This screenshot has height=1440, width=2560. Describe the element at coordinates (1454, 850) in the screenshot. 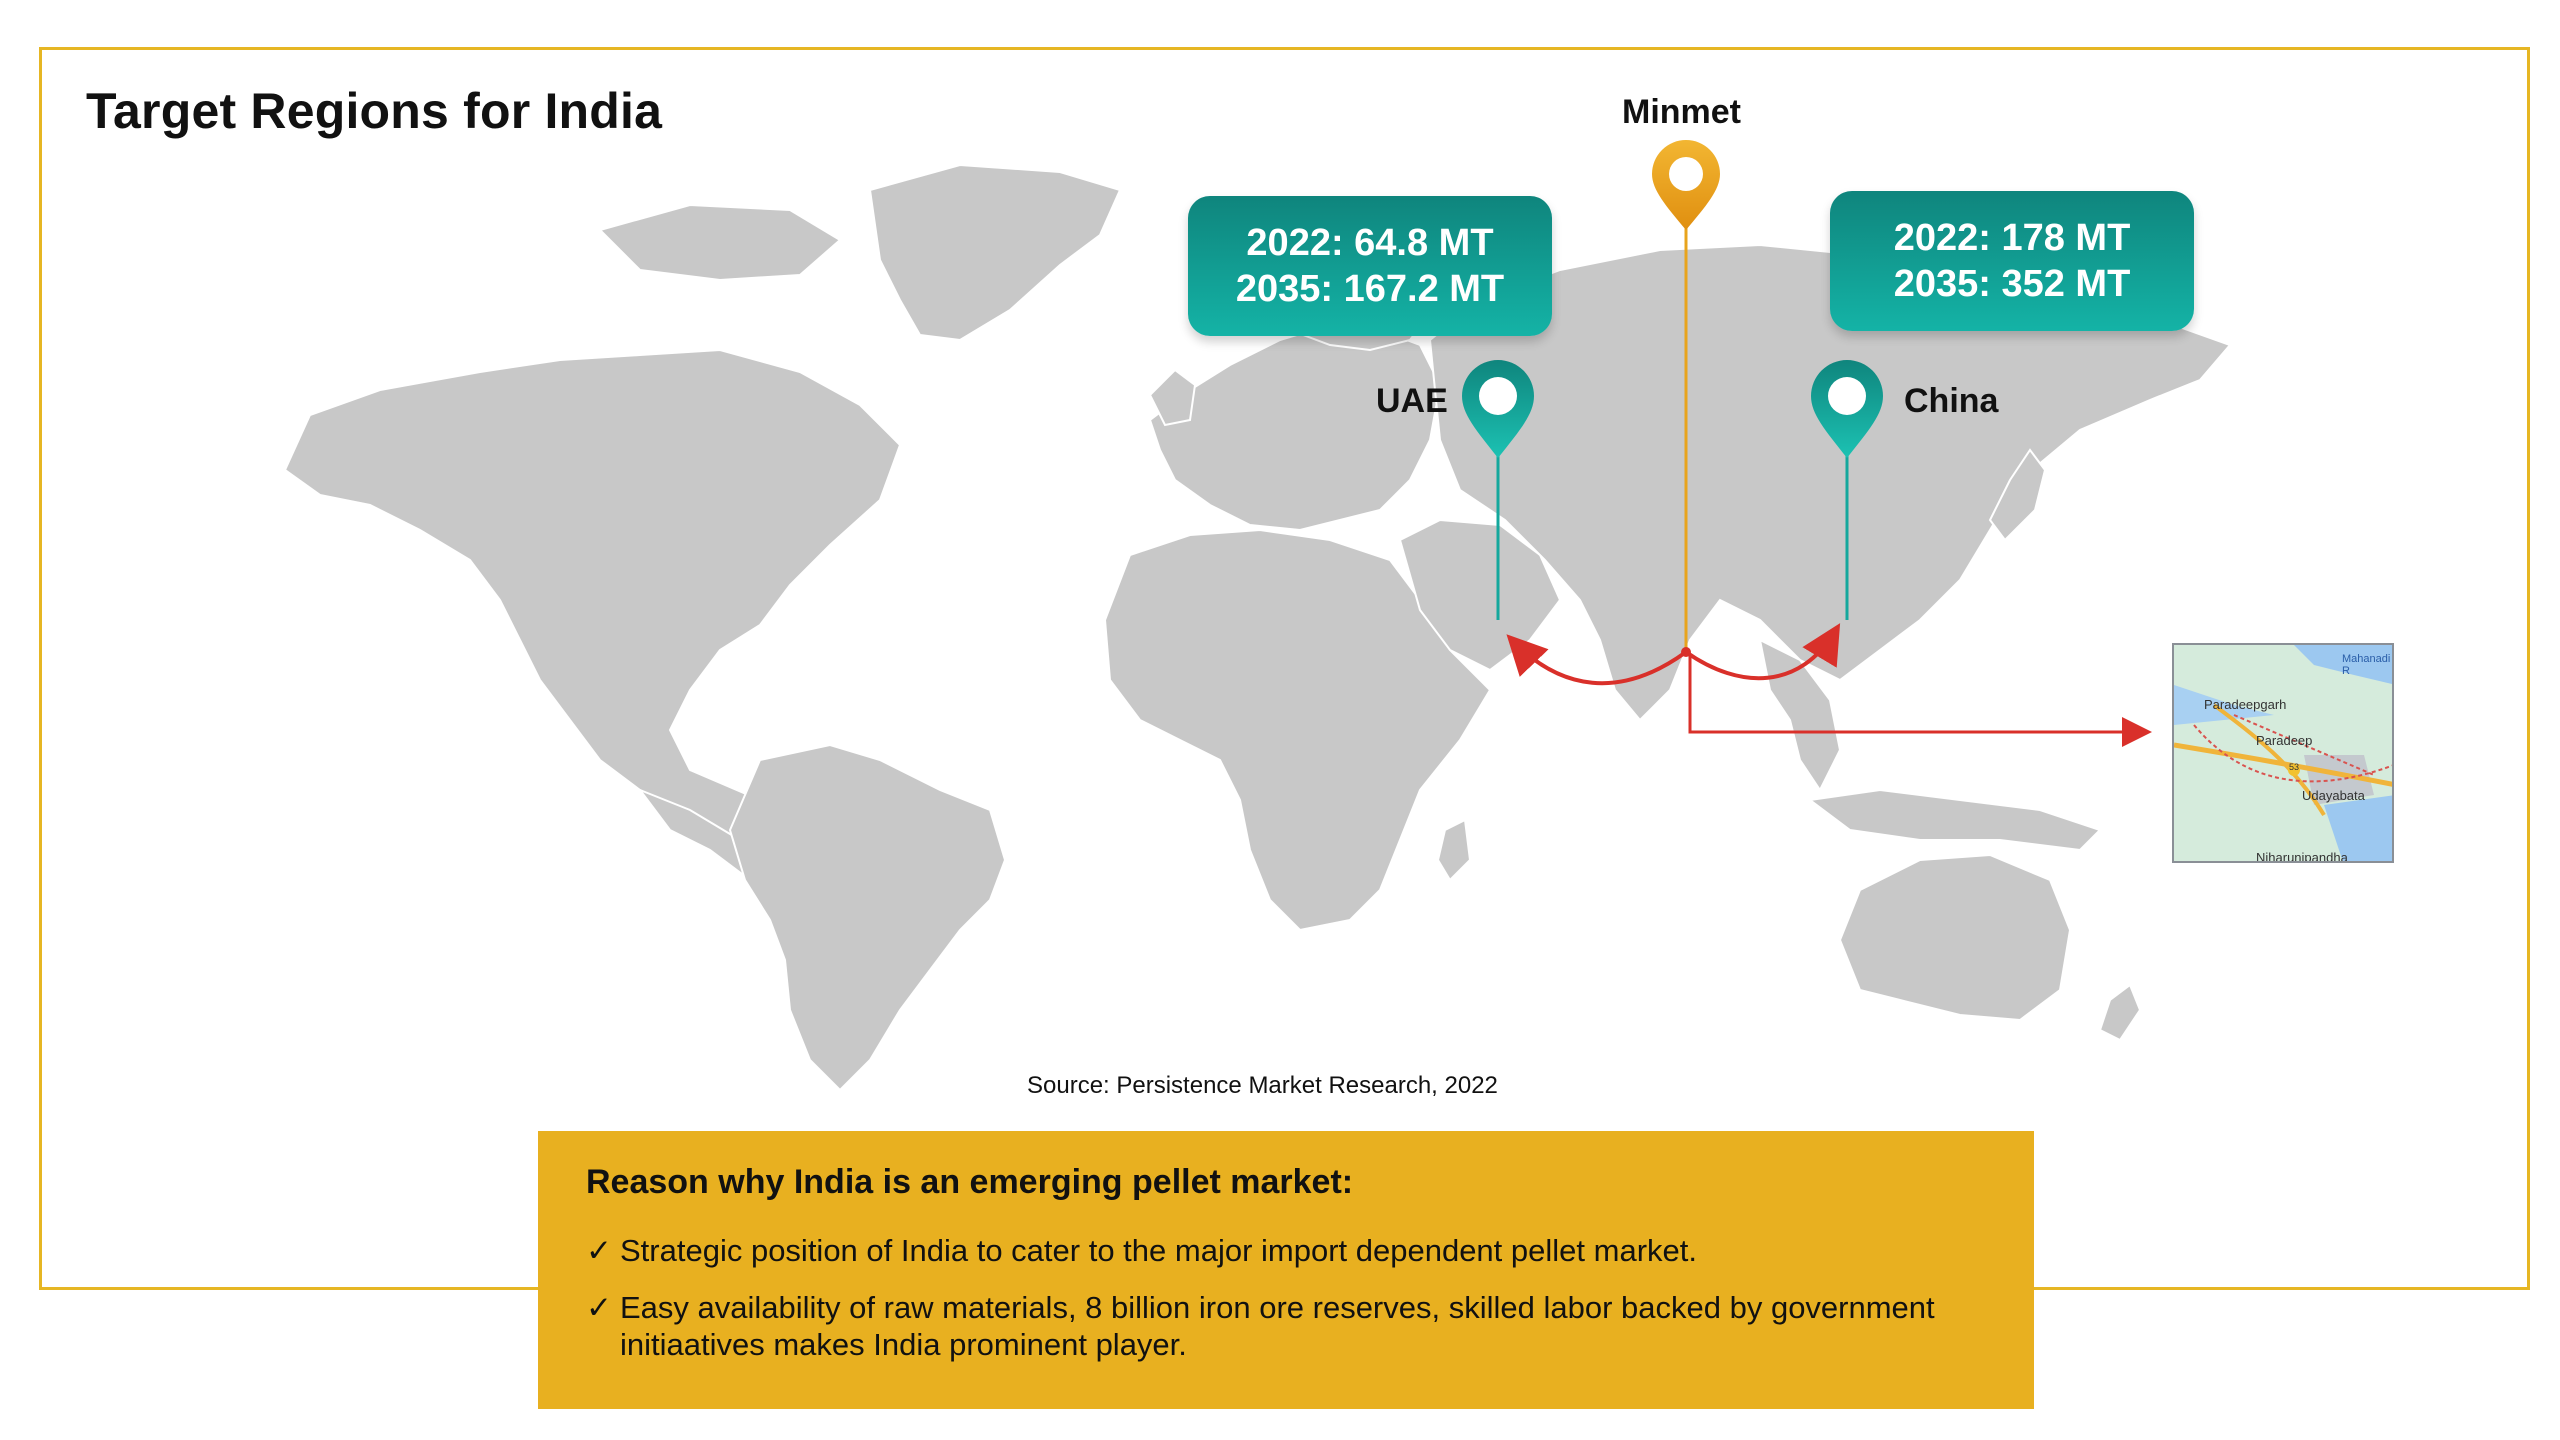

I see `madagascar-shape` at that location.